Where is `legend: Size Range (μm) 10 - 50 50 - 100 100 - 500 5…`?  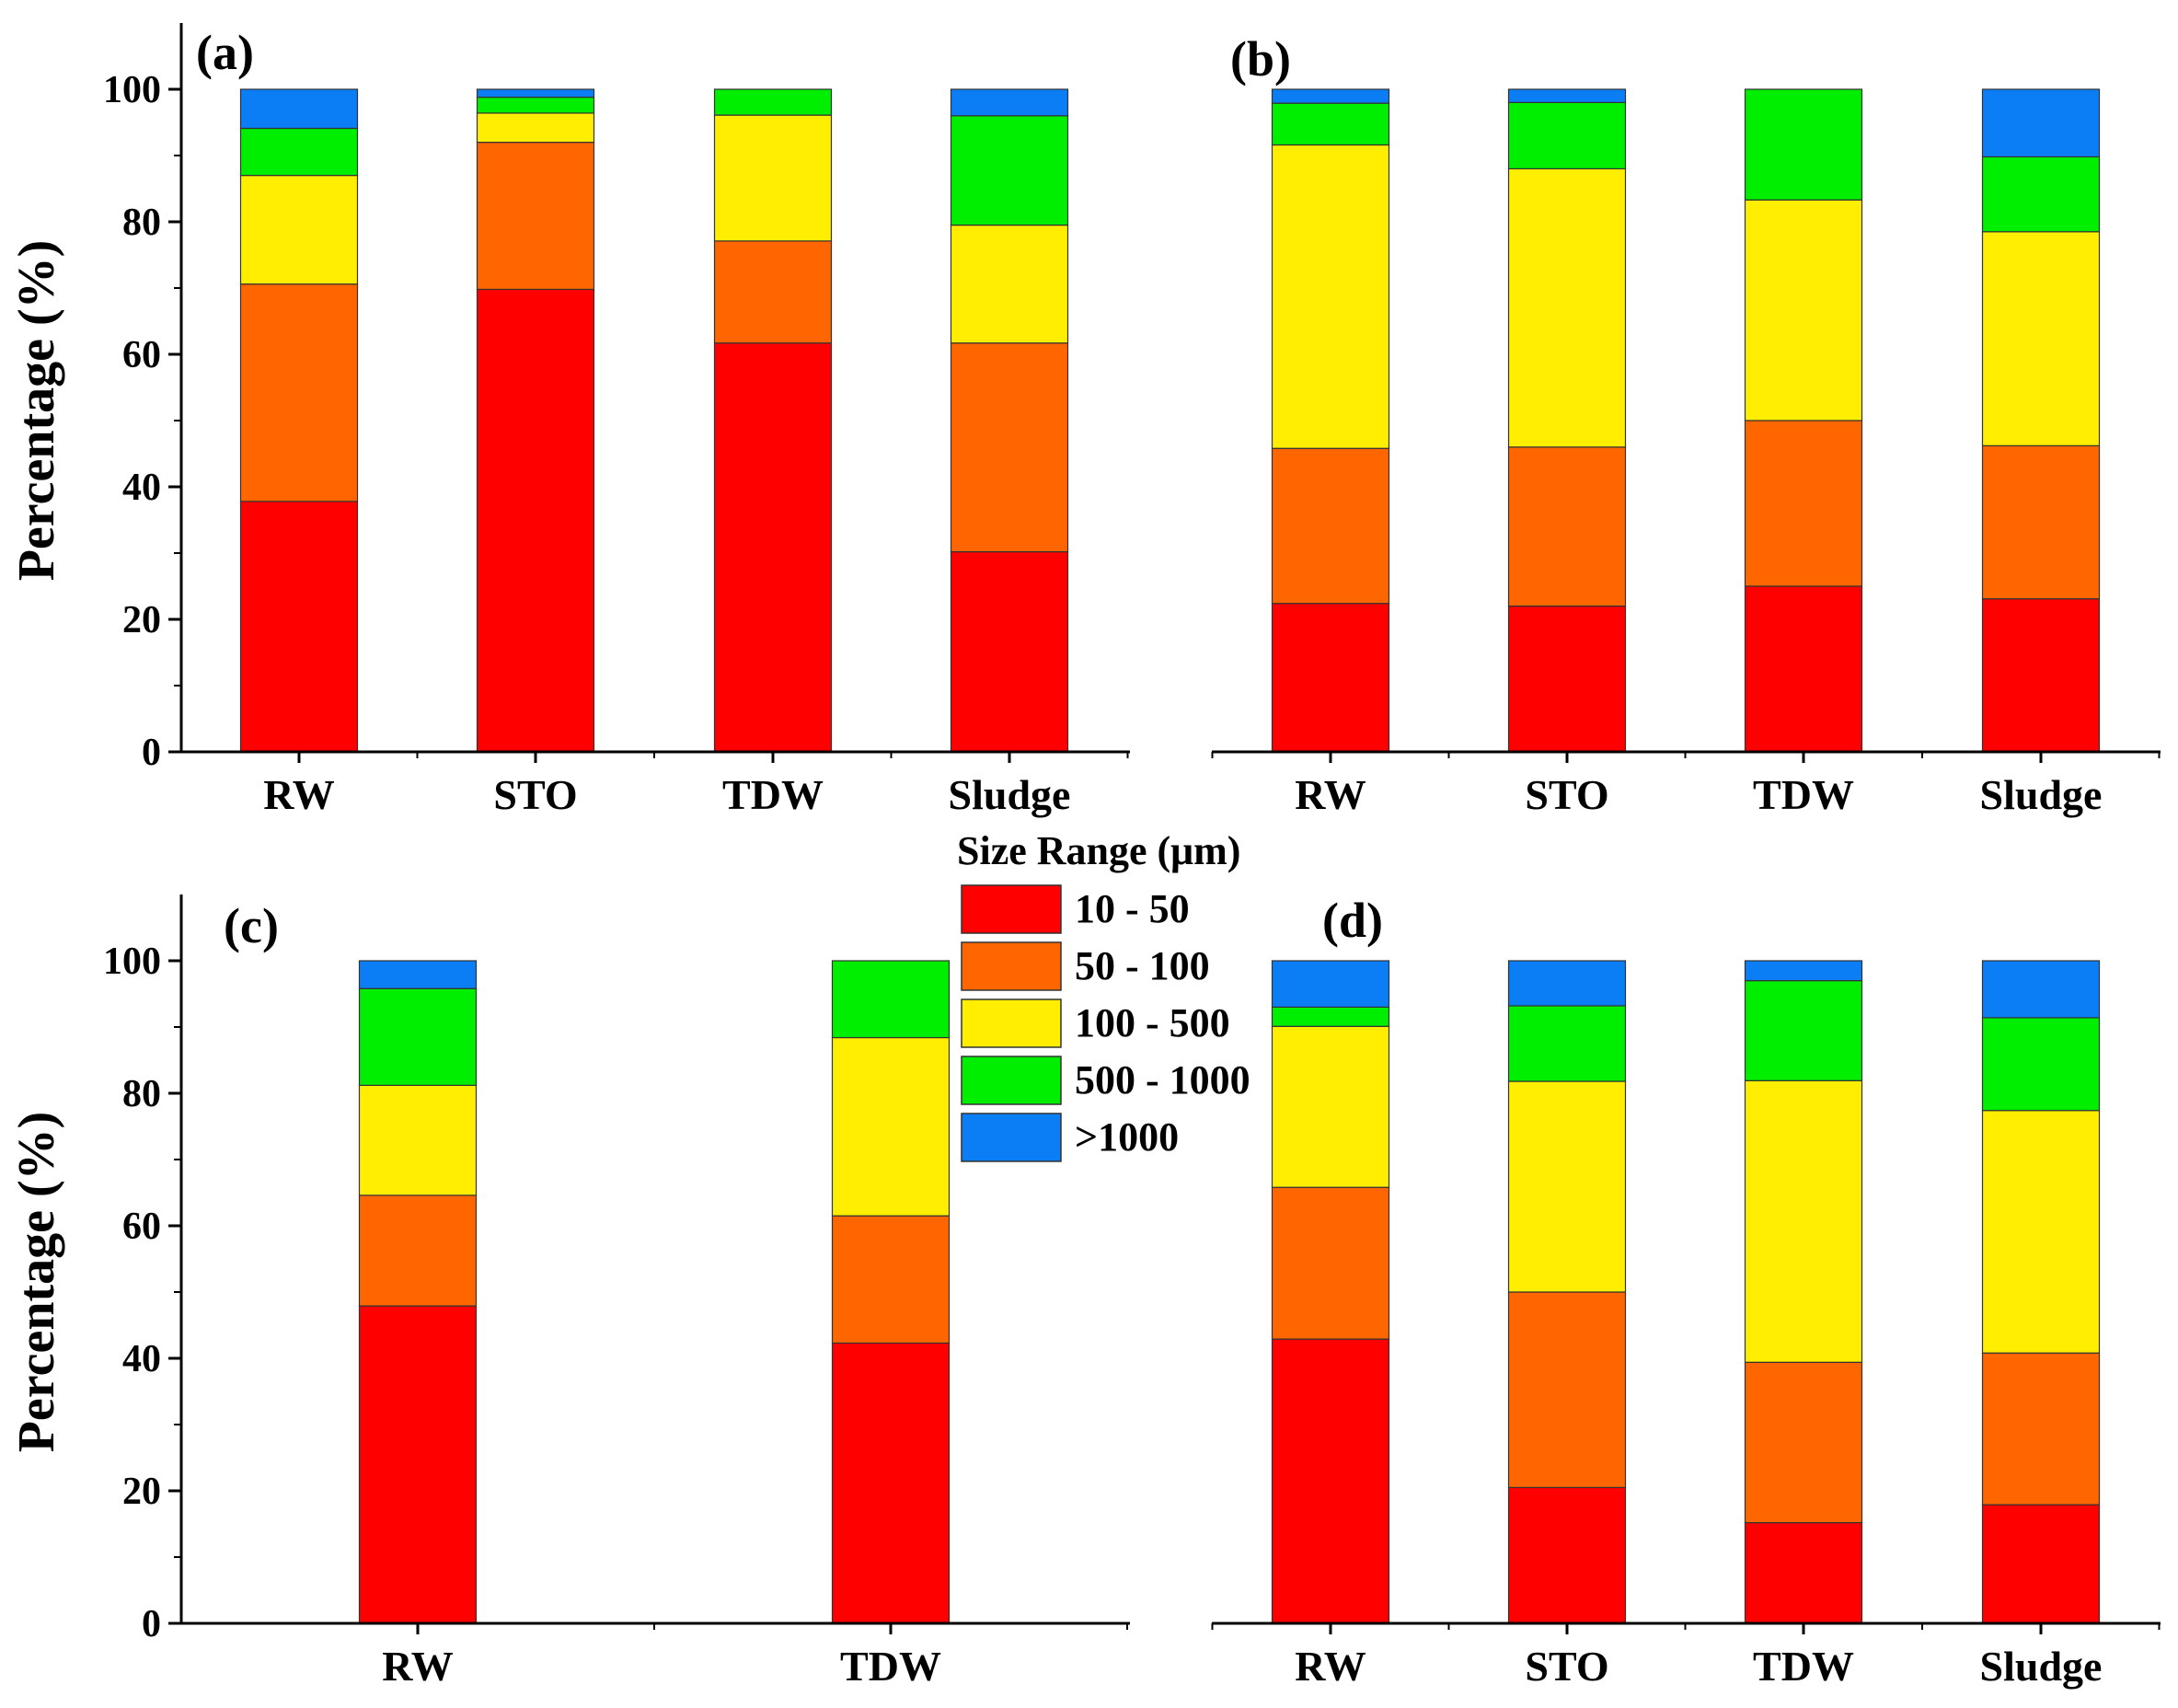 legend: Size Range (μm) 10 - 50 50 - 100 100 - 500 5… is located at coordinates (1104, 995).